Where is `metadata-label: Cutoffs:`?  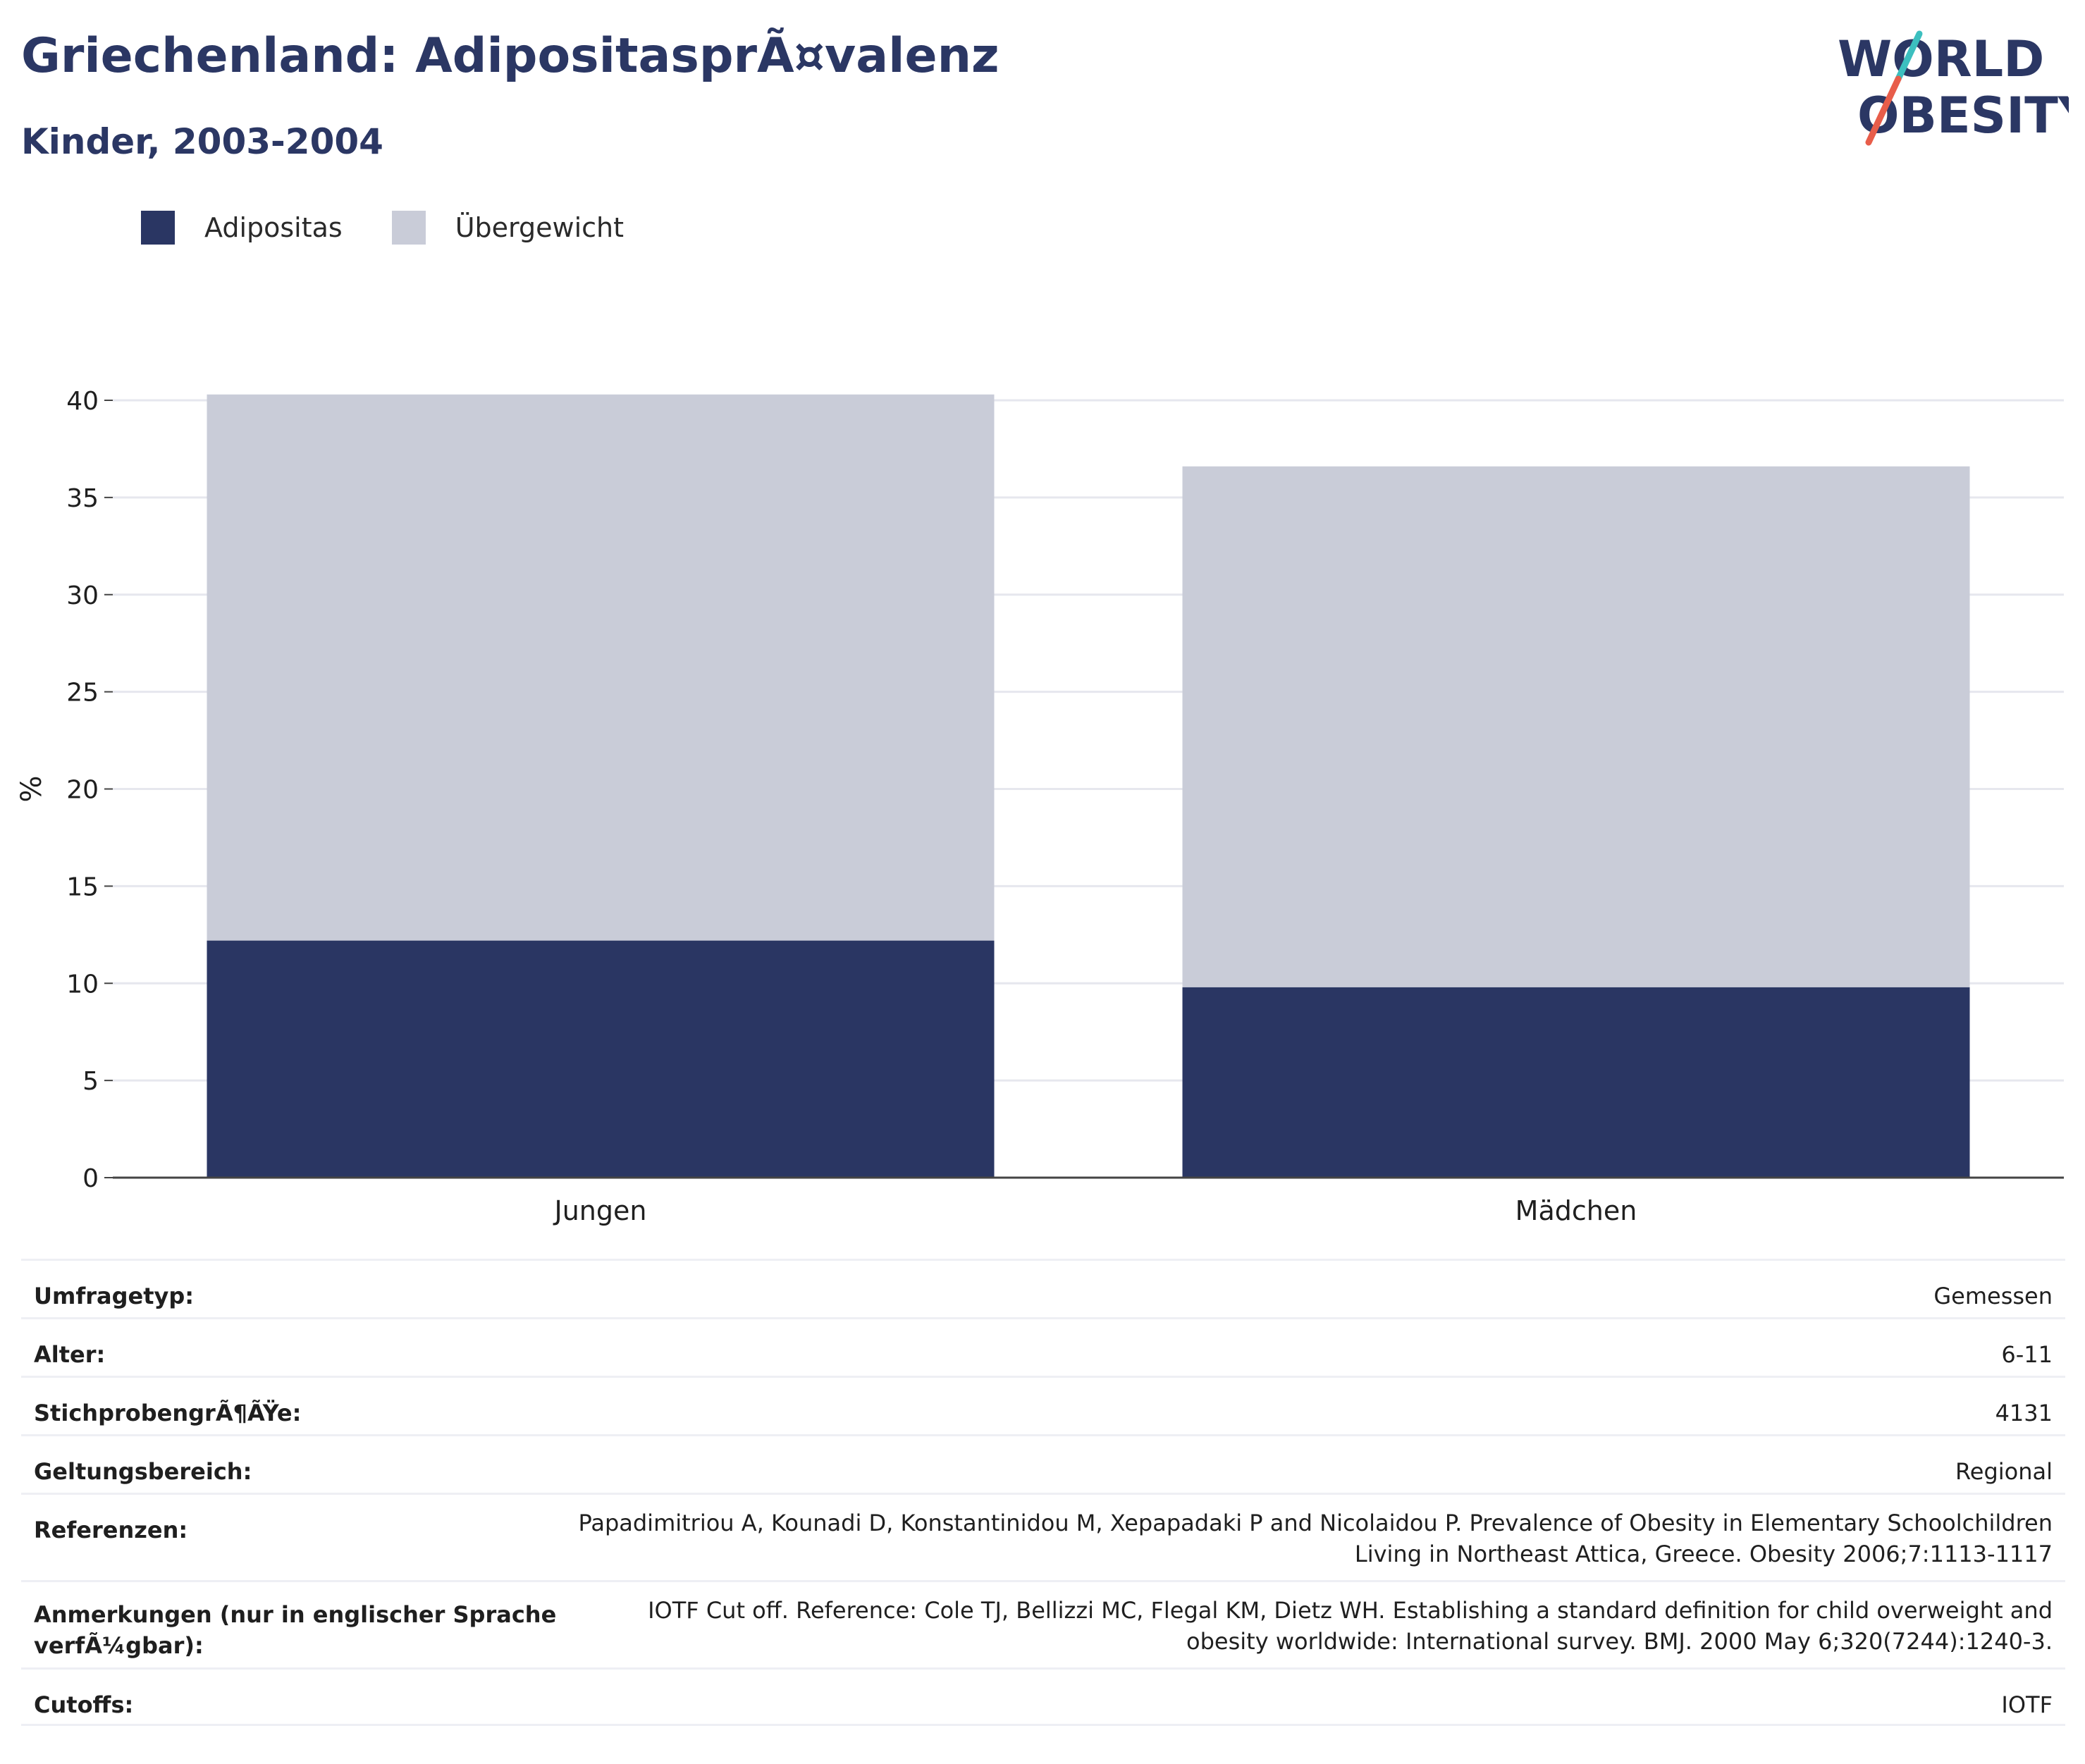
metadata-label: Cutoffs: is located at coordinates (84, 1704).